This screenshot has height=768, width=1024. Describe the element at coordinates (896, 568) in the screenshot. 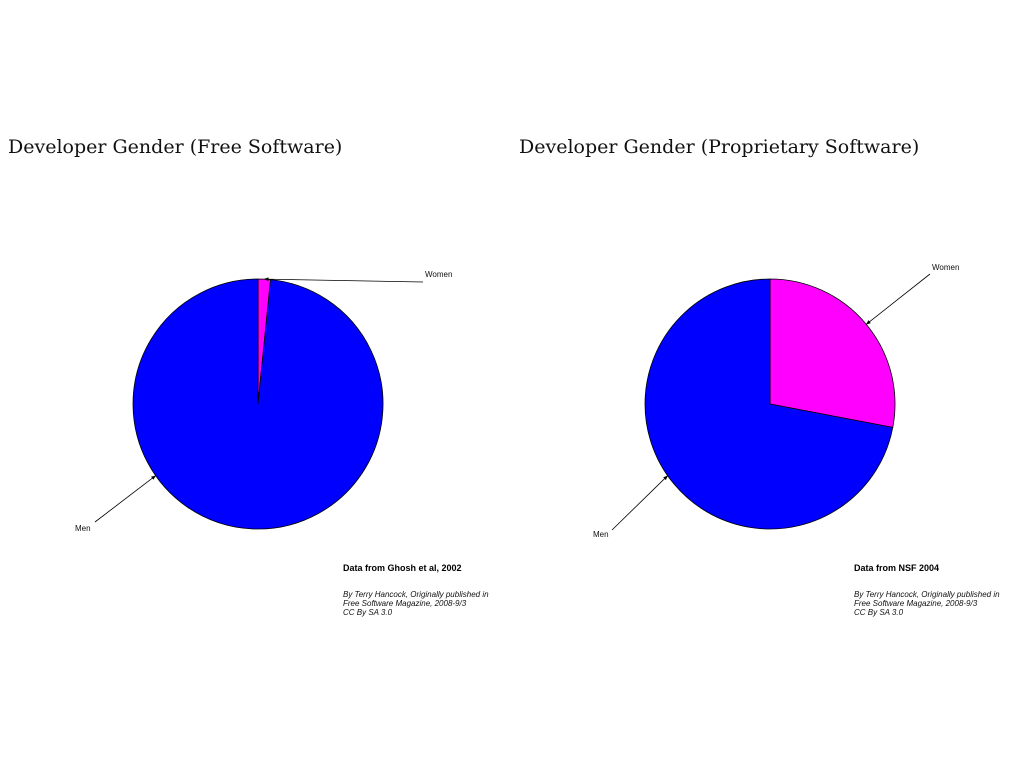

I see `data-source: Data from NSF 2004` at that location.